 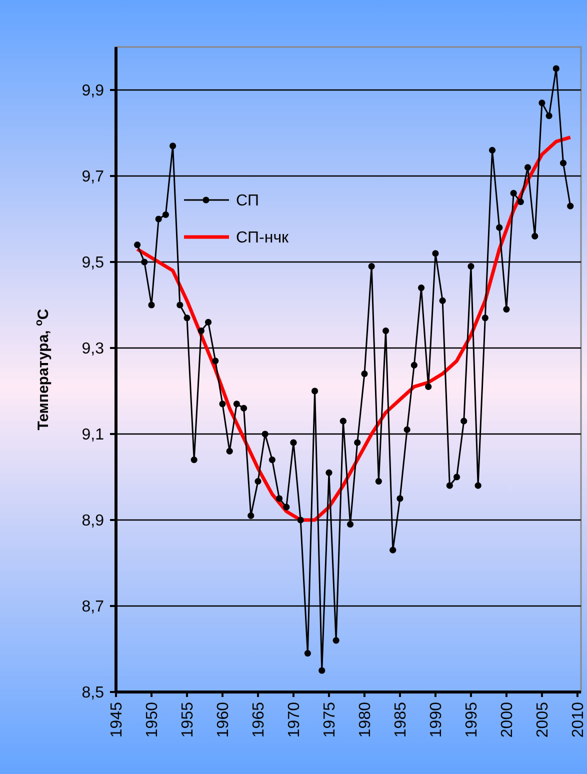 I want to click on x-tick-label: 1960, so click(x=223, y=720).